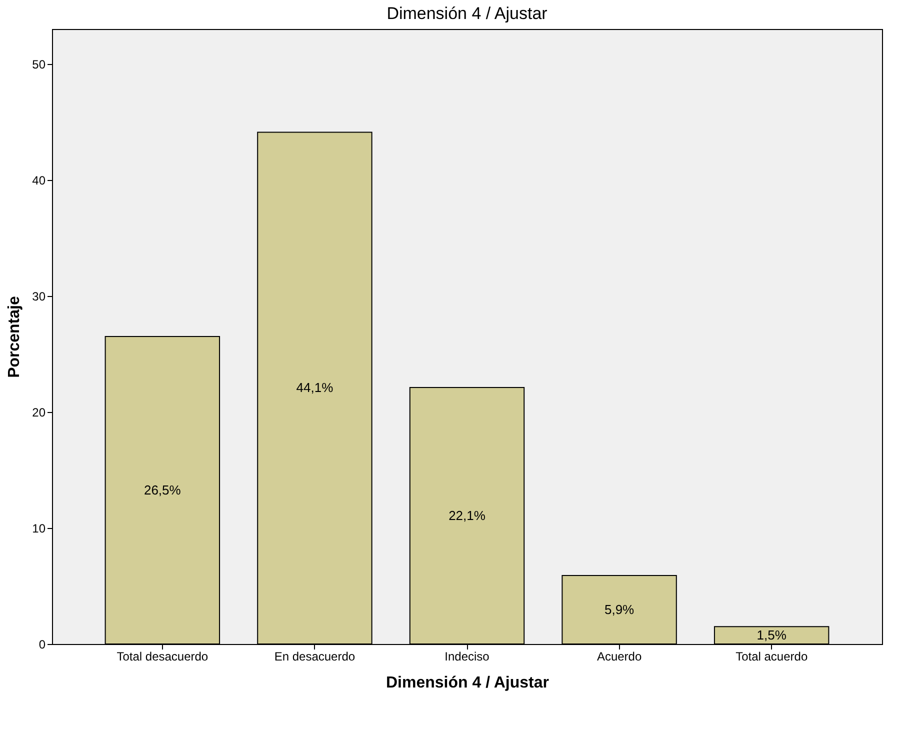  Describe the element at coordinates (619, 657) in the screenshot. I see `x-tick-label: Acuerdo` at that location.